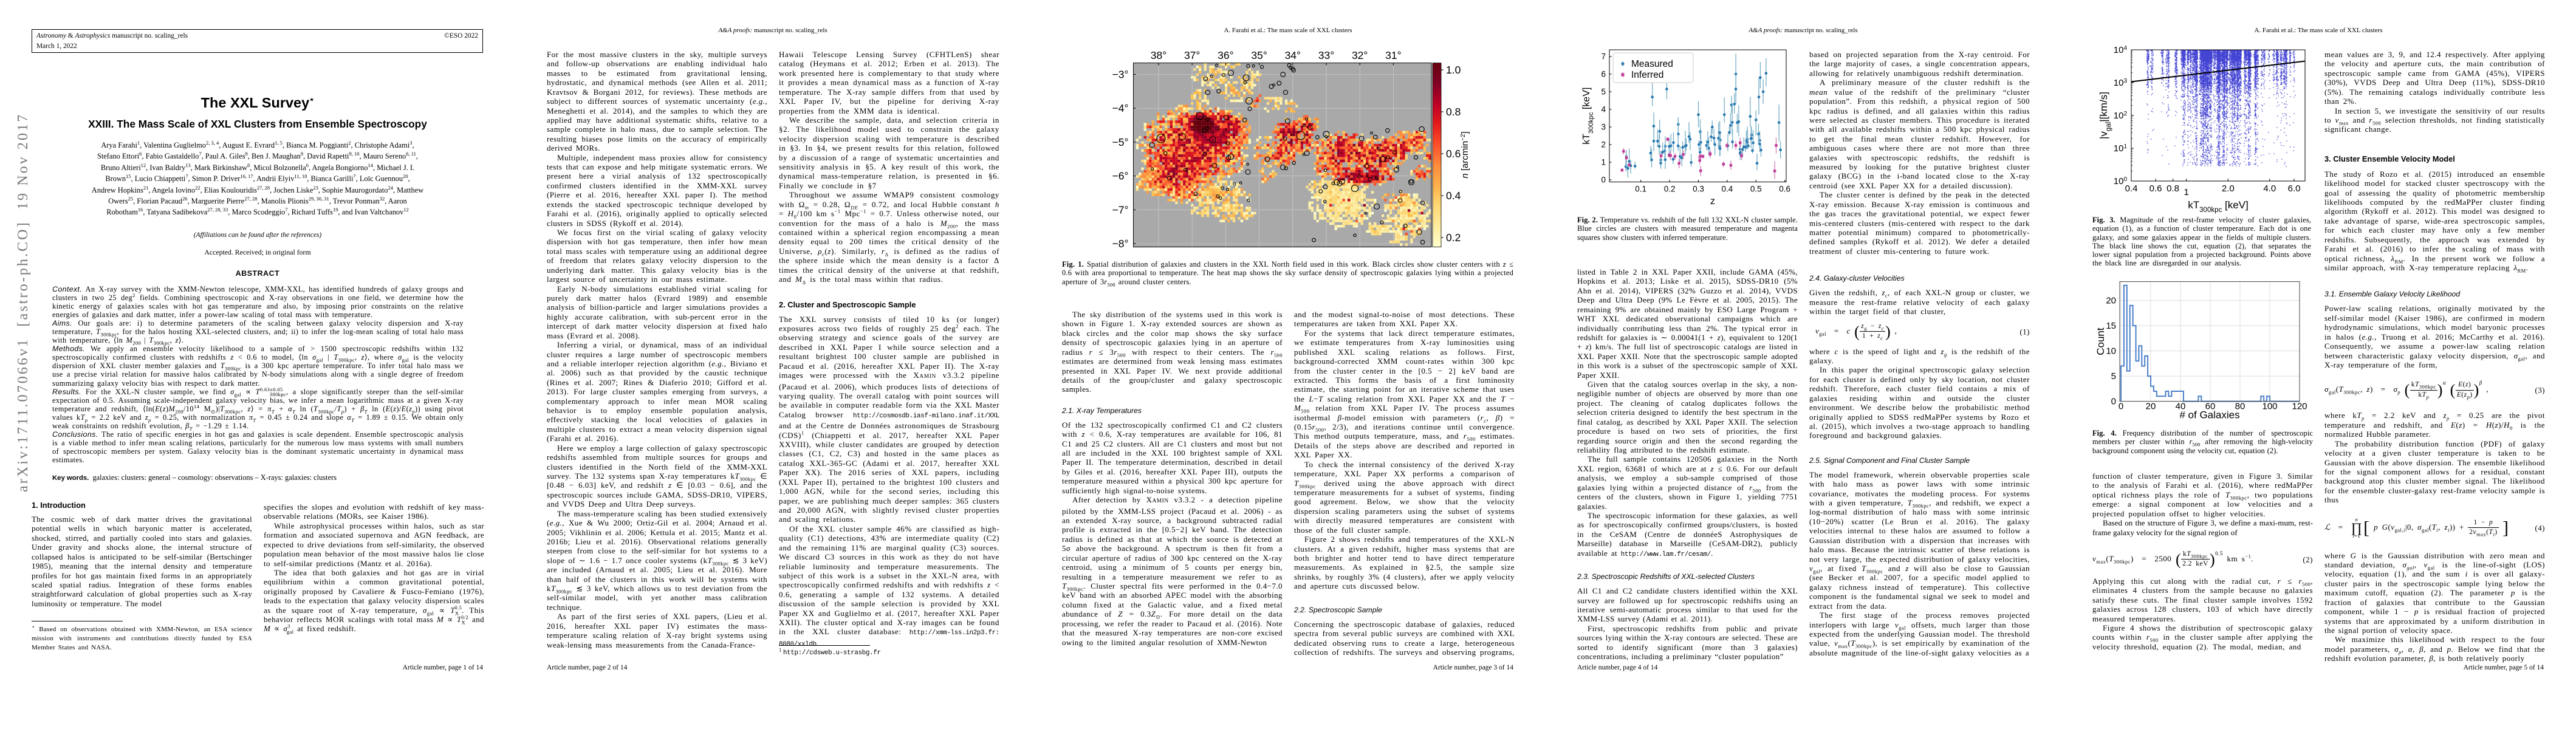 The height and width of the screenshot is (729, 2576). What do you see at coordinates (1120, 176) in the screenshot?
I see `svg-text: −6°` at bounding box center [1120, 176].